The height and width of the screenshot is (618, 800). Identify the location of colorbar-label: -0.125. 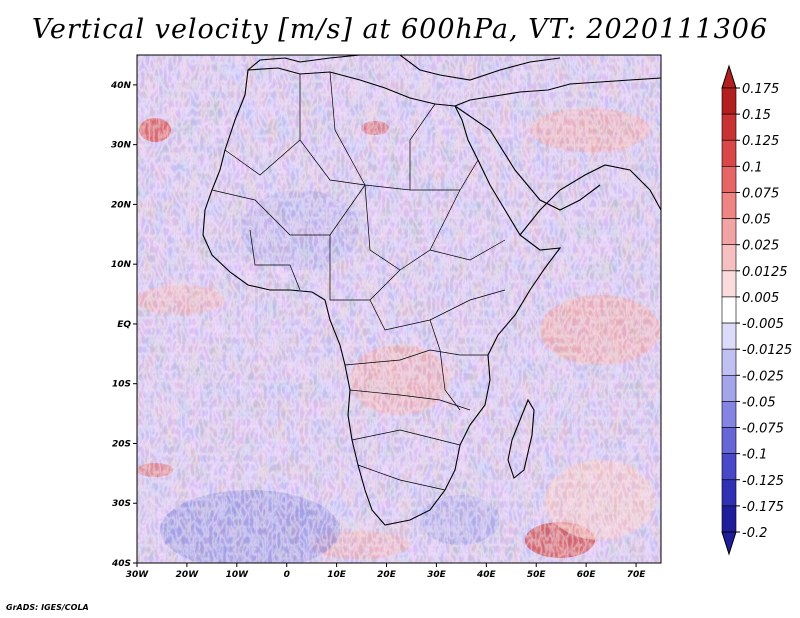
(763, 481).